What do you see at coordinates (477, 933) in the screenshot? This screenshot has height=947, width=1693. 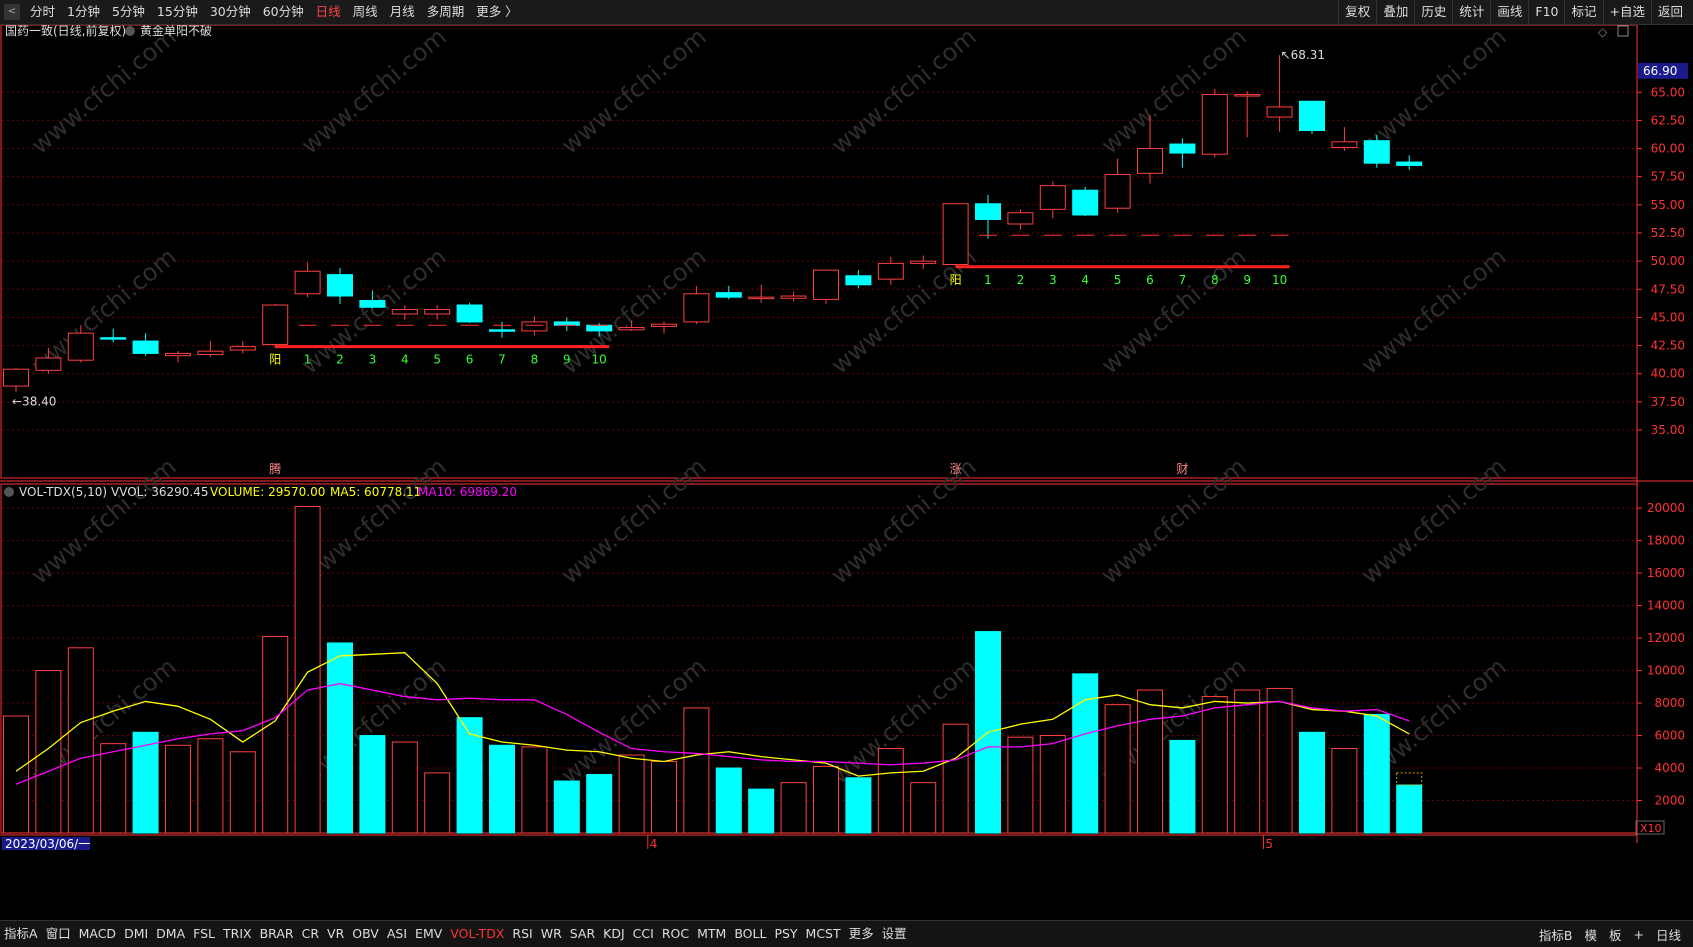 I see `indicator-tab-13: VOL-TDX` at bounding box center [477, 933].